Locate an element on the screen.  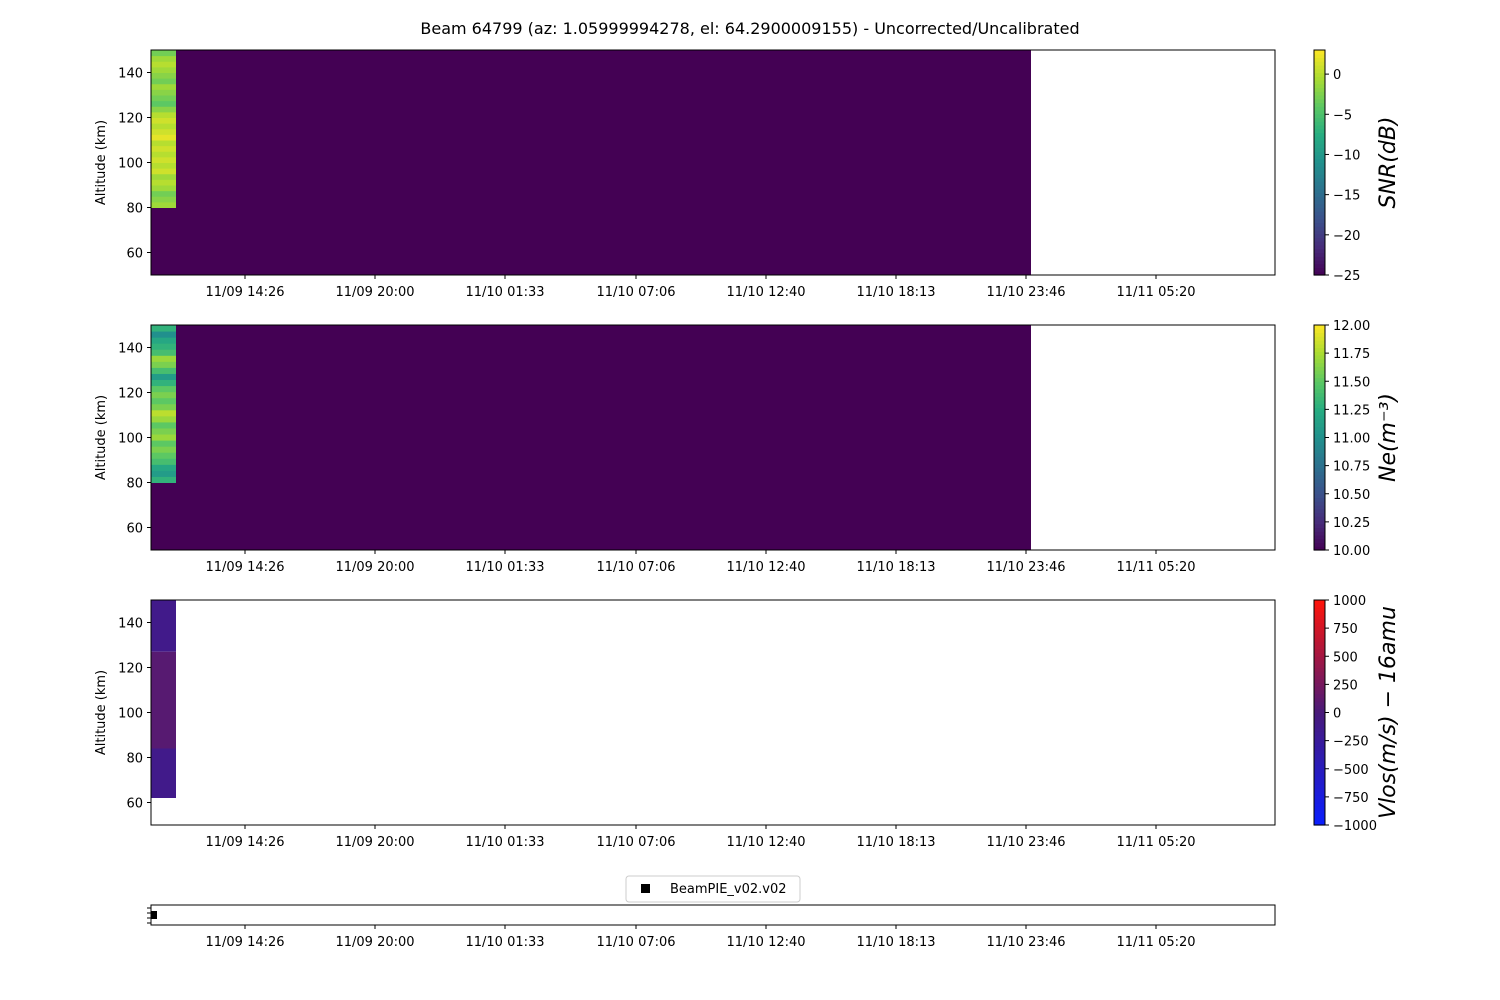
y-axis-label: Altitude (km) is located at coordinates (101, 712).